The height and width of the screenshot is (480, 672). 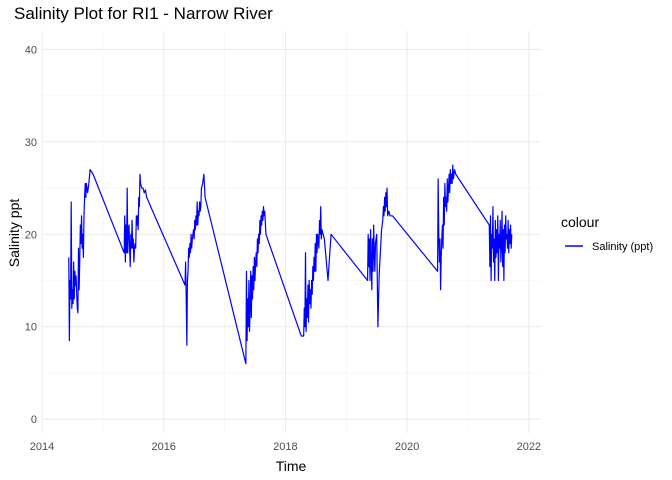 What do you see at coordinates (291, 466) in the screenshot?
I see `x-axis-title: Time` at bounding box center [291, 466].